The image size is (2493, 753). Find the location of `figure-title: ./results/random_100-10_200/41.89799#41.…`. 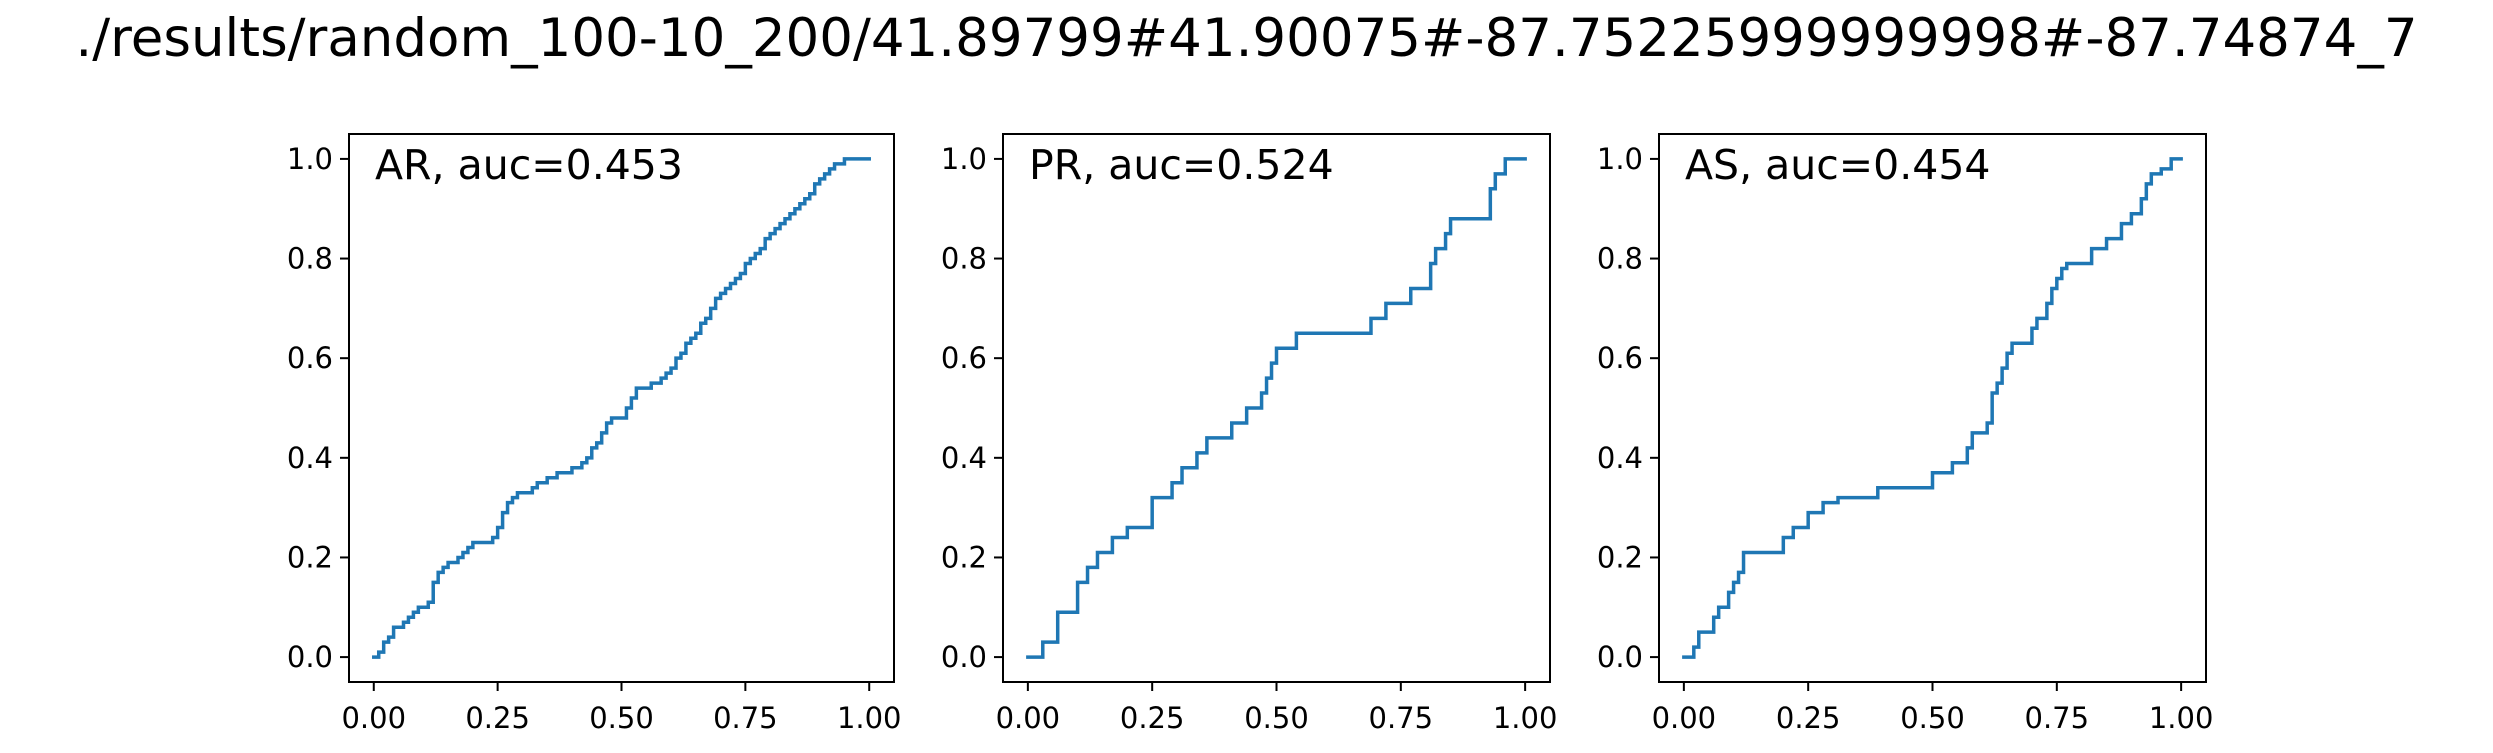

figure-title: ./results/random_100-10_200/41.89799#41.… is located at coordinates (1246, 38).